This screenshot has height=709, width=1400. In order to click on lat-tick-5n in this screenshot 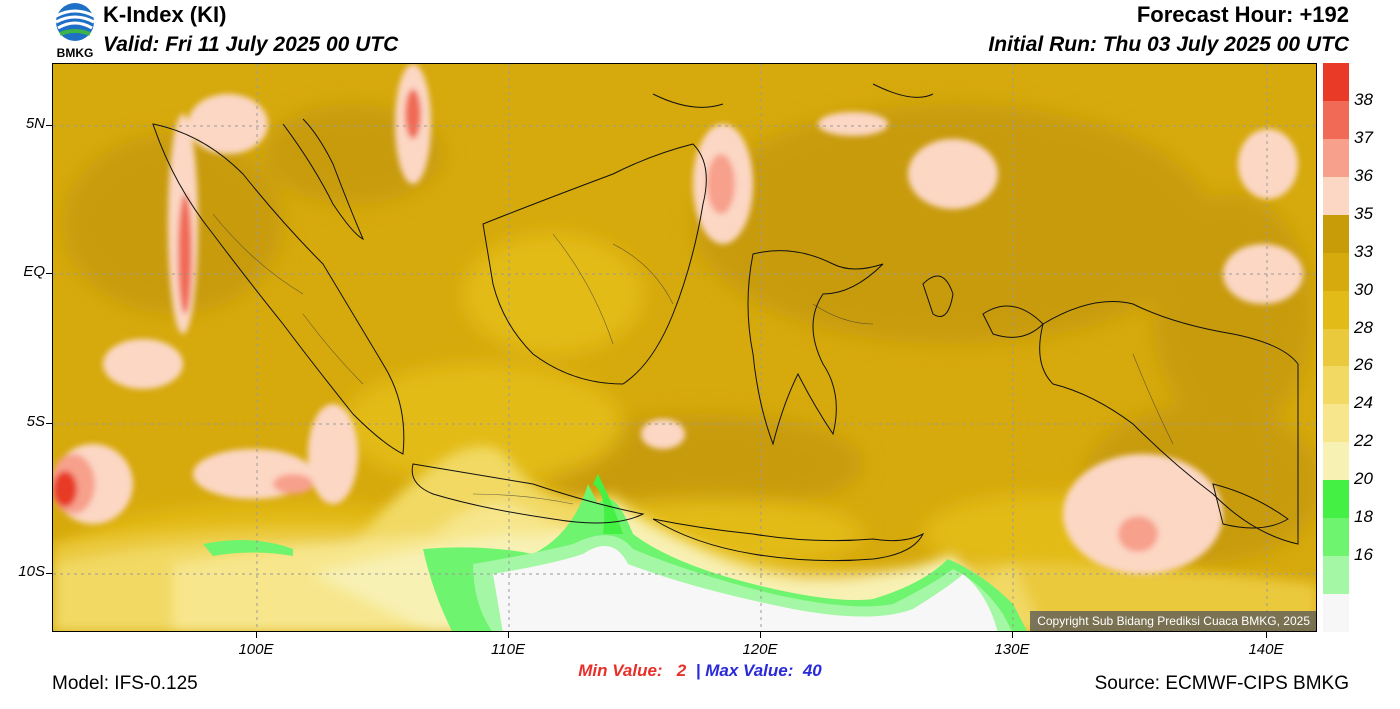, I will do `click(49, 125)`.